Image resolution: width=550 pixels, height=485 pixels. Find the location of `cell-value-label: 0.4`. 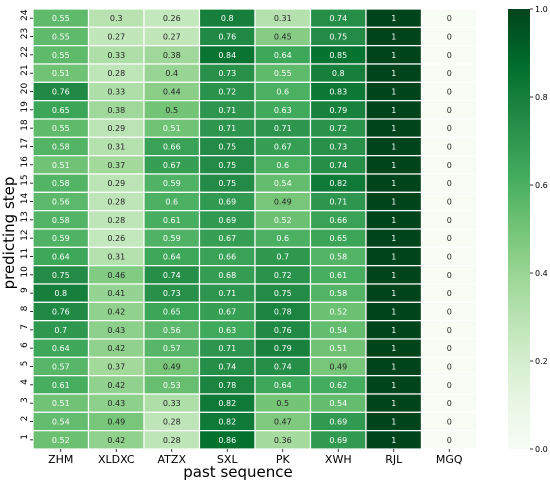

cell-value-label: 0.4 is located at coordinates (171, 73).